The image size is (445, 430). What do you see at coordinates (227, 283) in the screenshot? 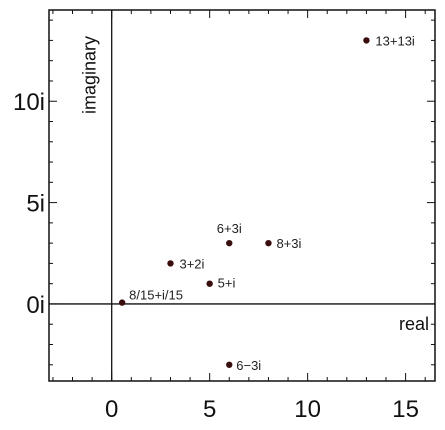
I see `data-point-label: 5+i` at bounding box center [227, 283].